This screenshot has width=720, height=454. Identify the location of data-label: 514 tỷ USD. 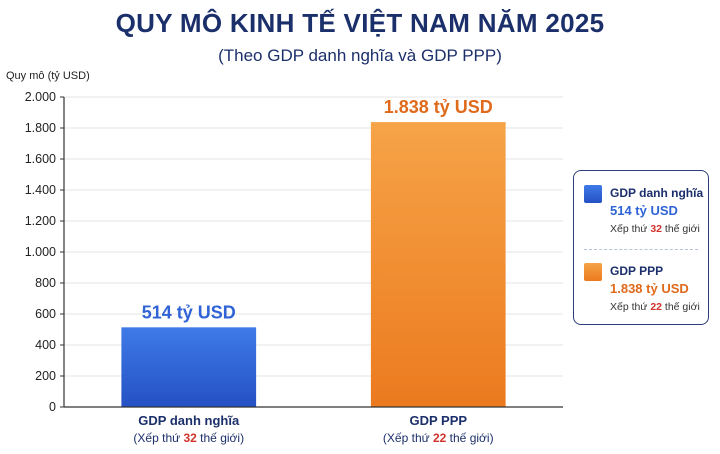
(189, 312).